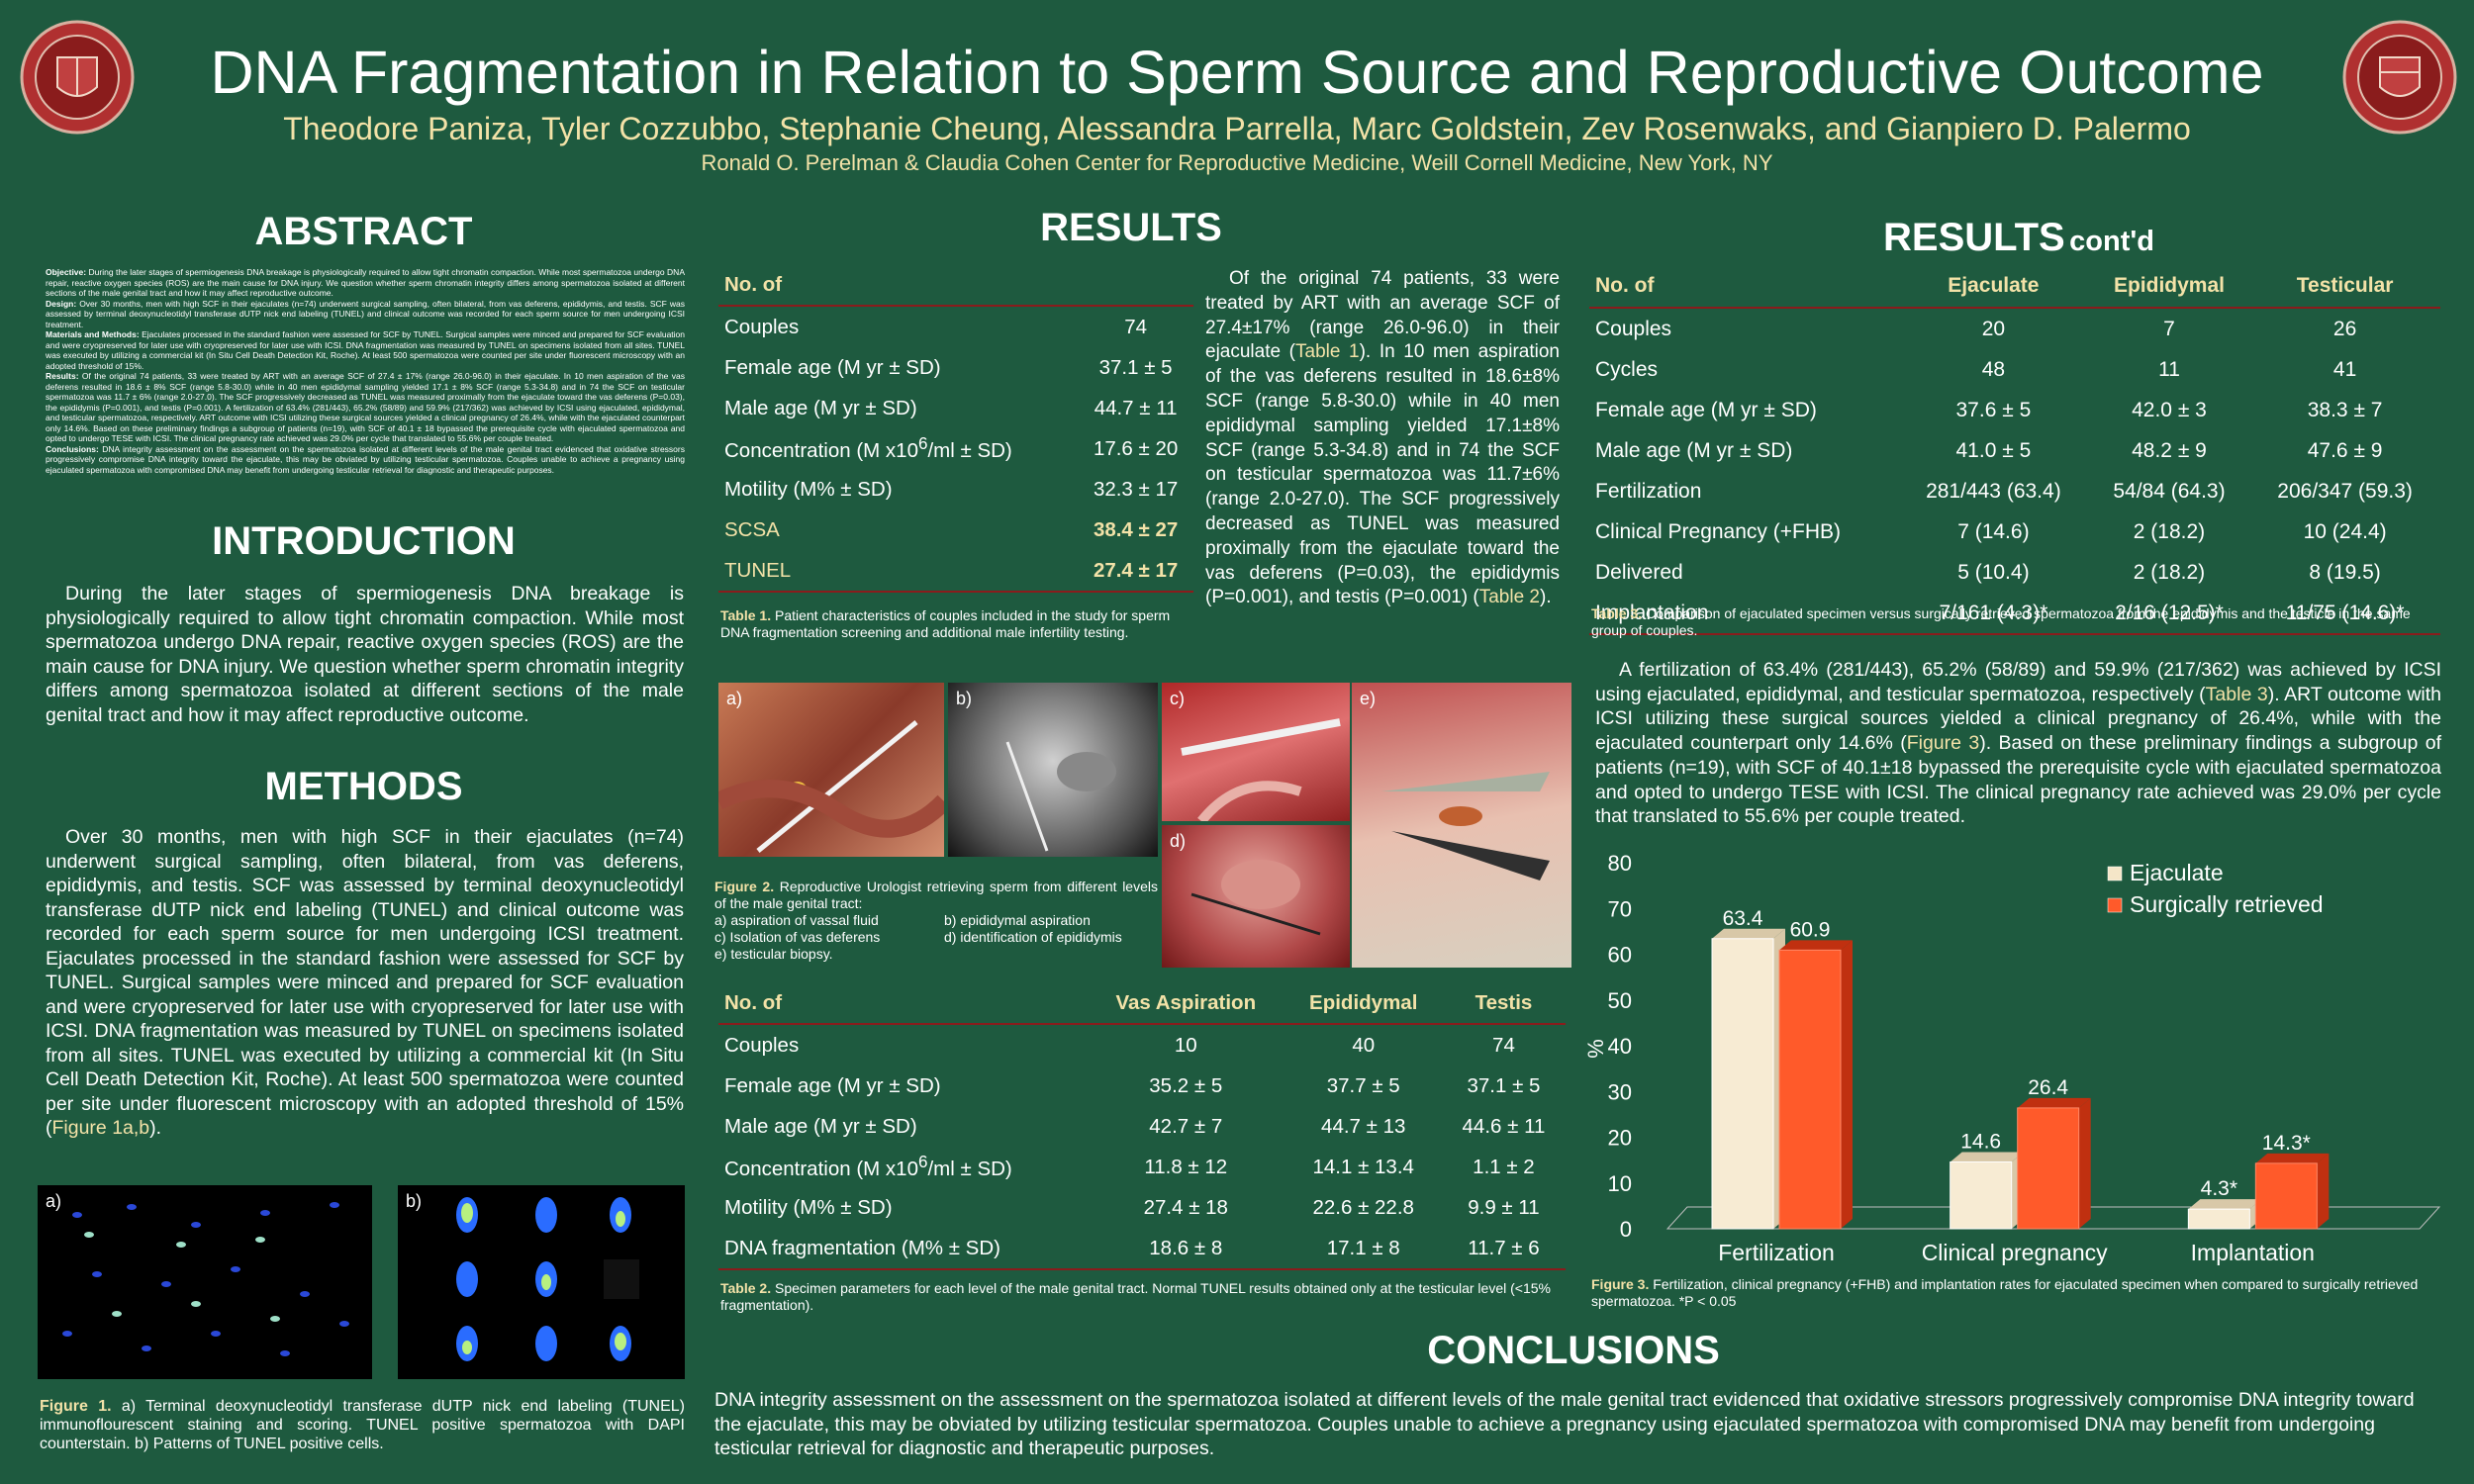 This screenshot has height=1484, width=2474. What do you see at coordinates (1620, 1091) in the screenshot?
I see `y-tick-label: 30` at bounding box center [1620, 1091].